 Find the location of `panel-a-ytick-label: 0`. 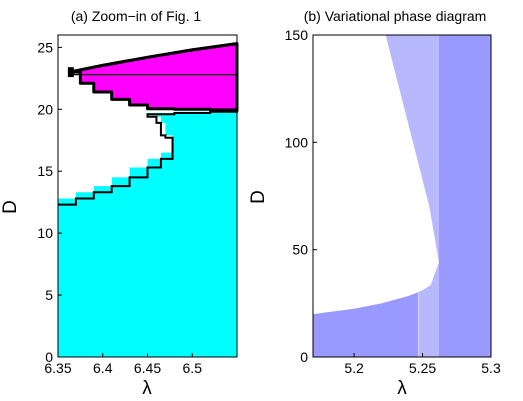

panel-a-ytick-label: 0 is located at coordinates (49, 357).